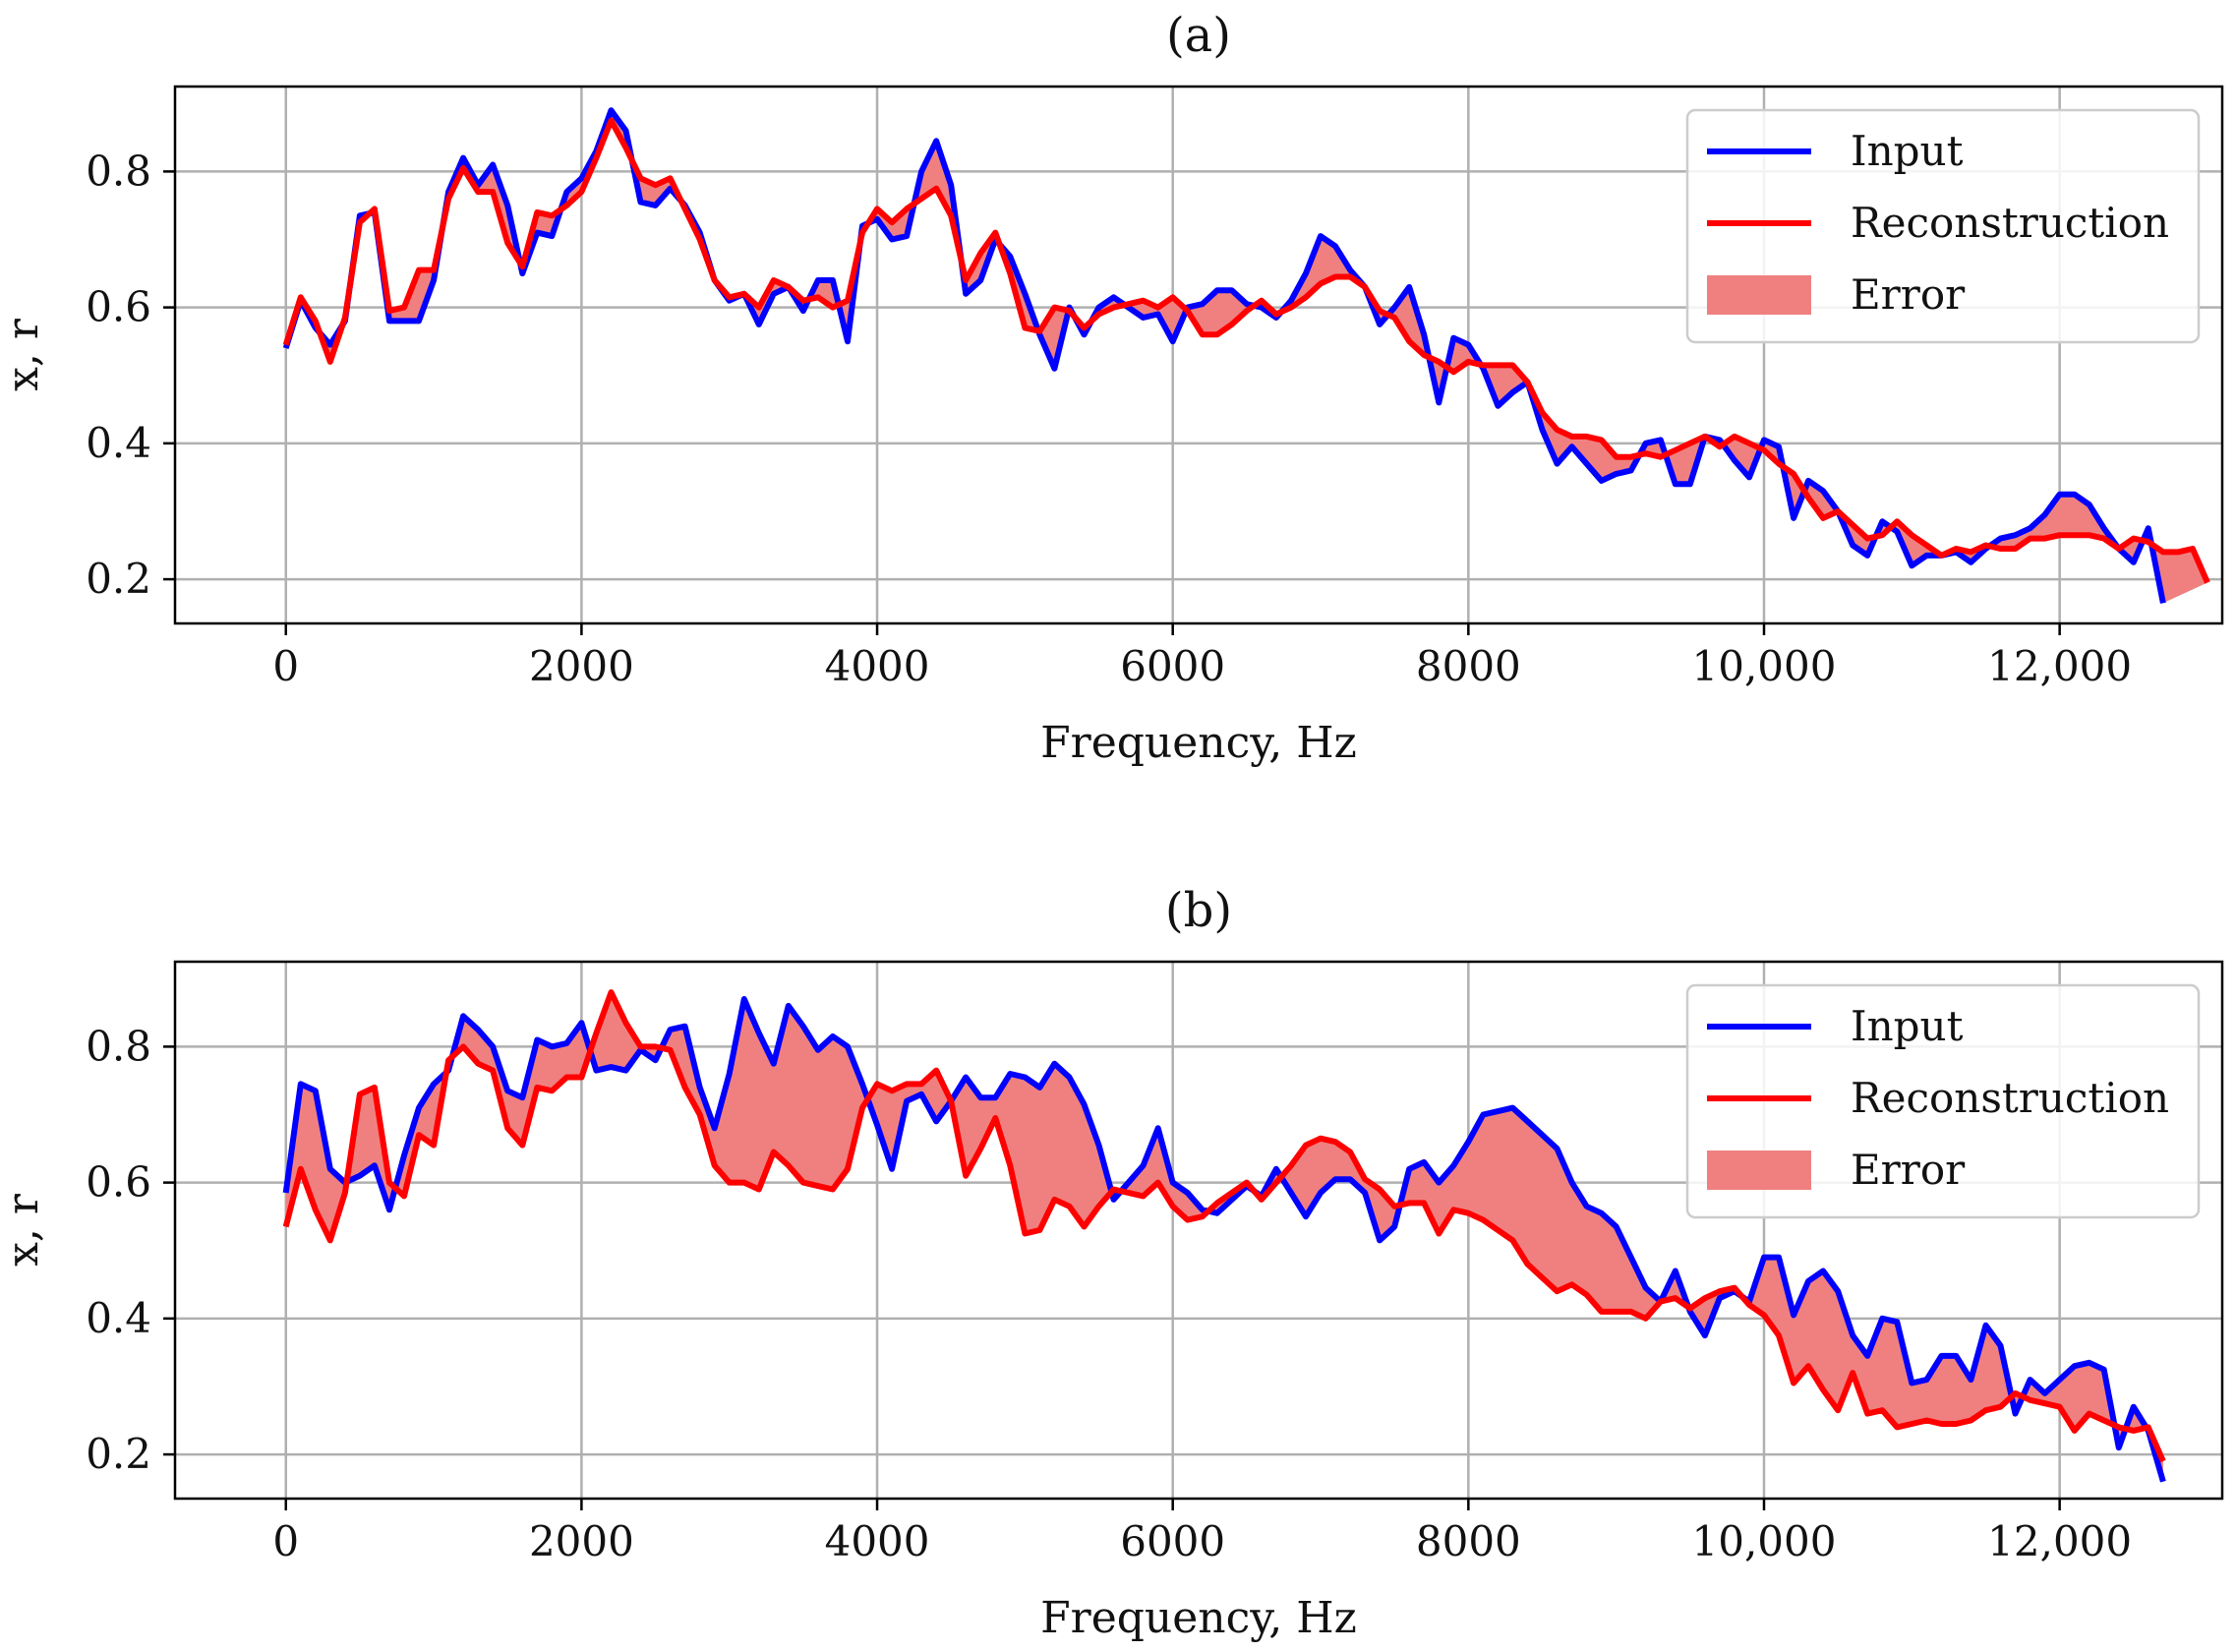 The image size is (2236, 1652). What do you see at coordinates (1198, 35) in the screenshot?
I see `chart-title: (a)` at bounding box center [1198, 35].